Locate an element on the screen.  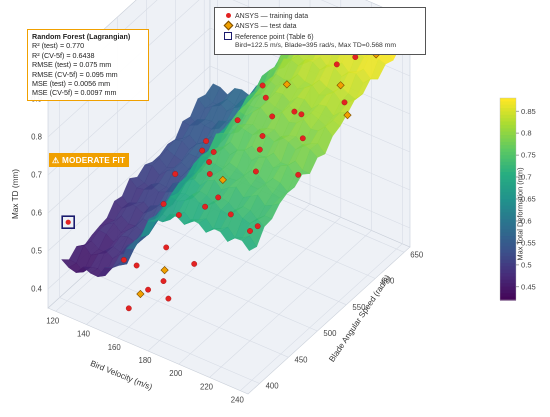
colorbar-tick-label: 0.6 is located at coordinates (526, 221).